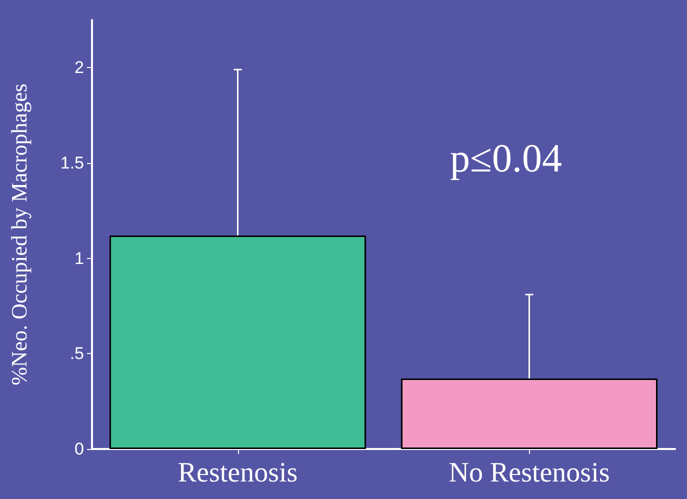 This screenshot has width=687, height=499. I want to click on y-tick-label: 0, so click(79, 449).